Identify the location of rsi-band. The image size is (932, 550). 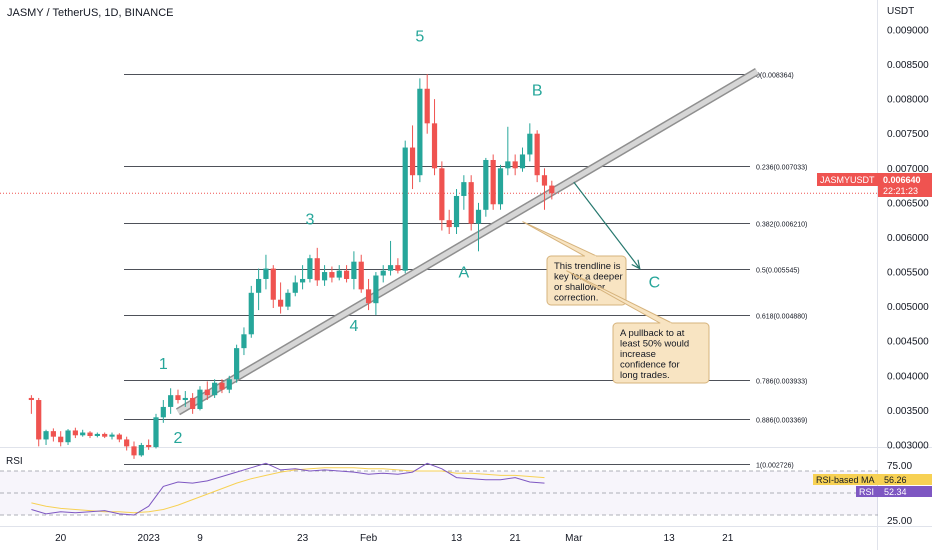
(439, 493).